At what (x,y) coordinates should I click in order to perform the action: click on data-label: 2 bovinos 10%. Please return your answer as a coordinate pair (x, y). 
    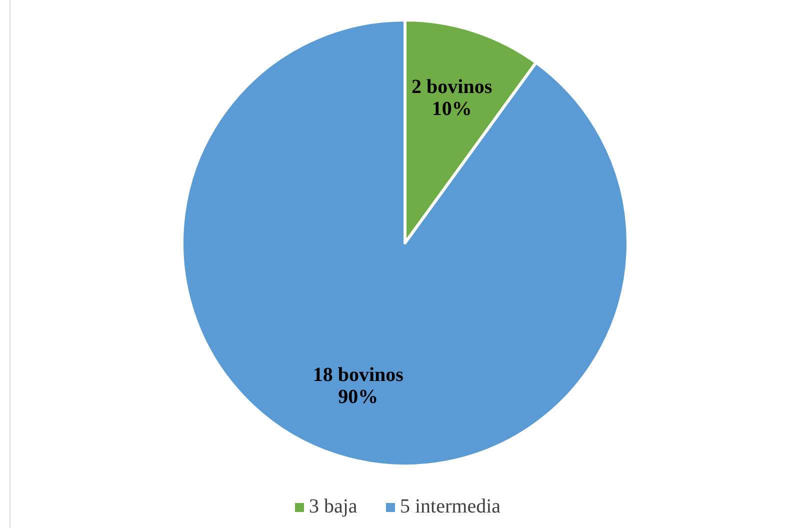
    Looking at the image, I should click on (452, 97).